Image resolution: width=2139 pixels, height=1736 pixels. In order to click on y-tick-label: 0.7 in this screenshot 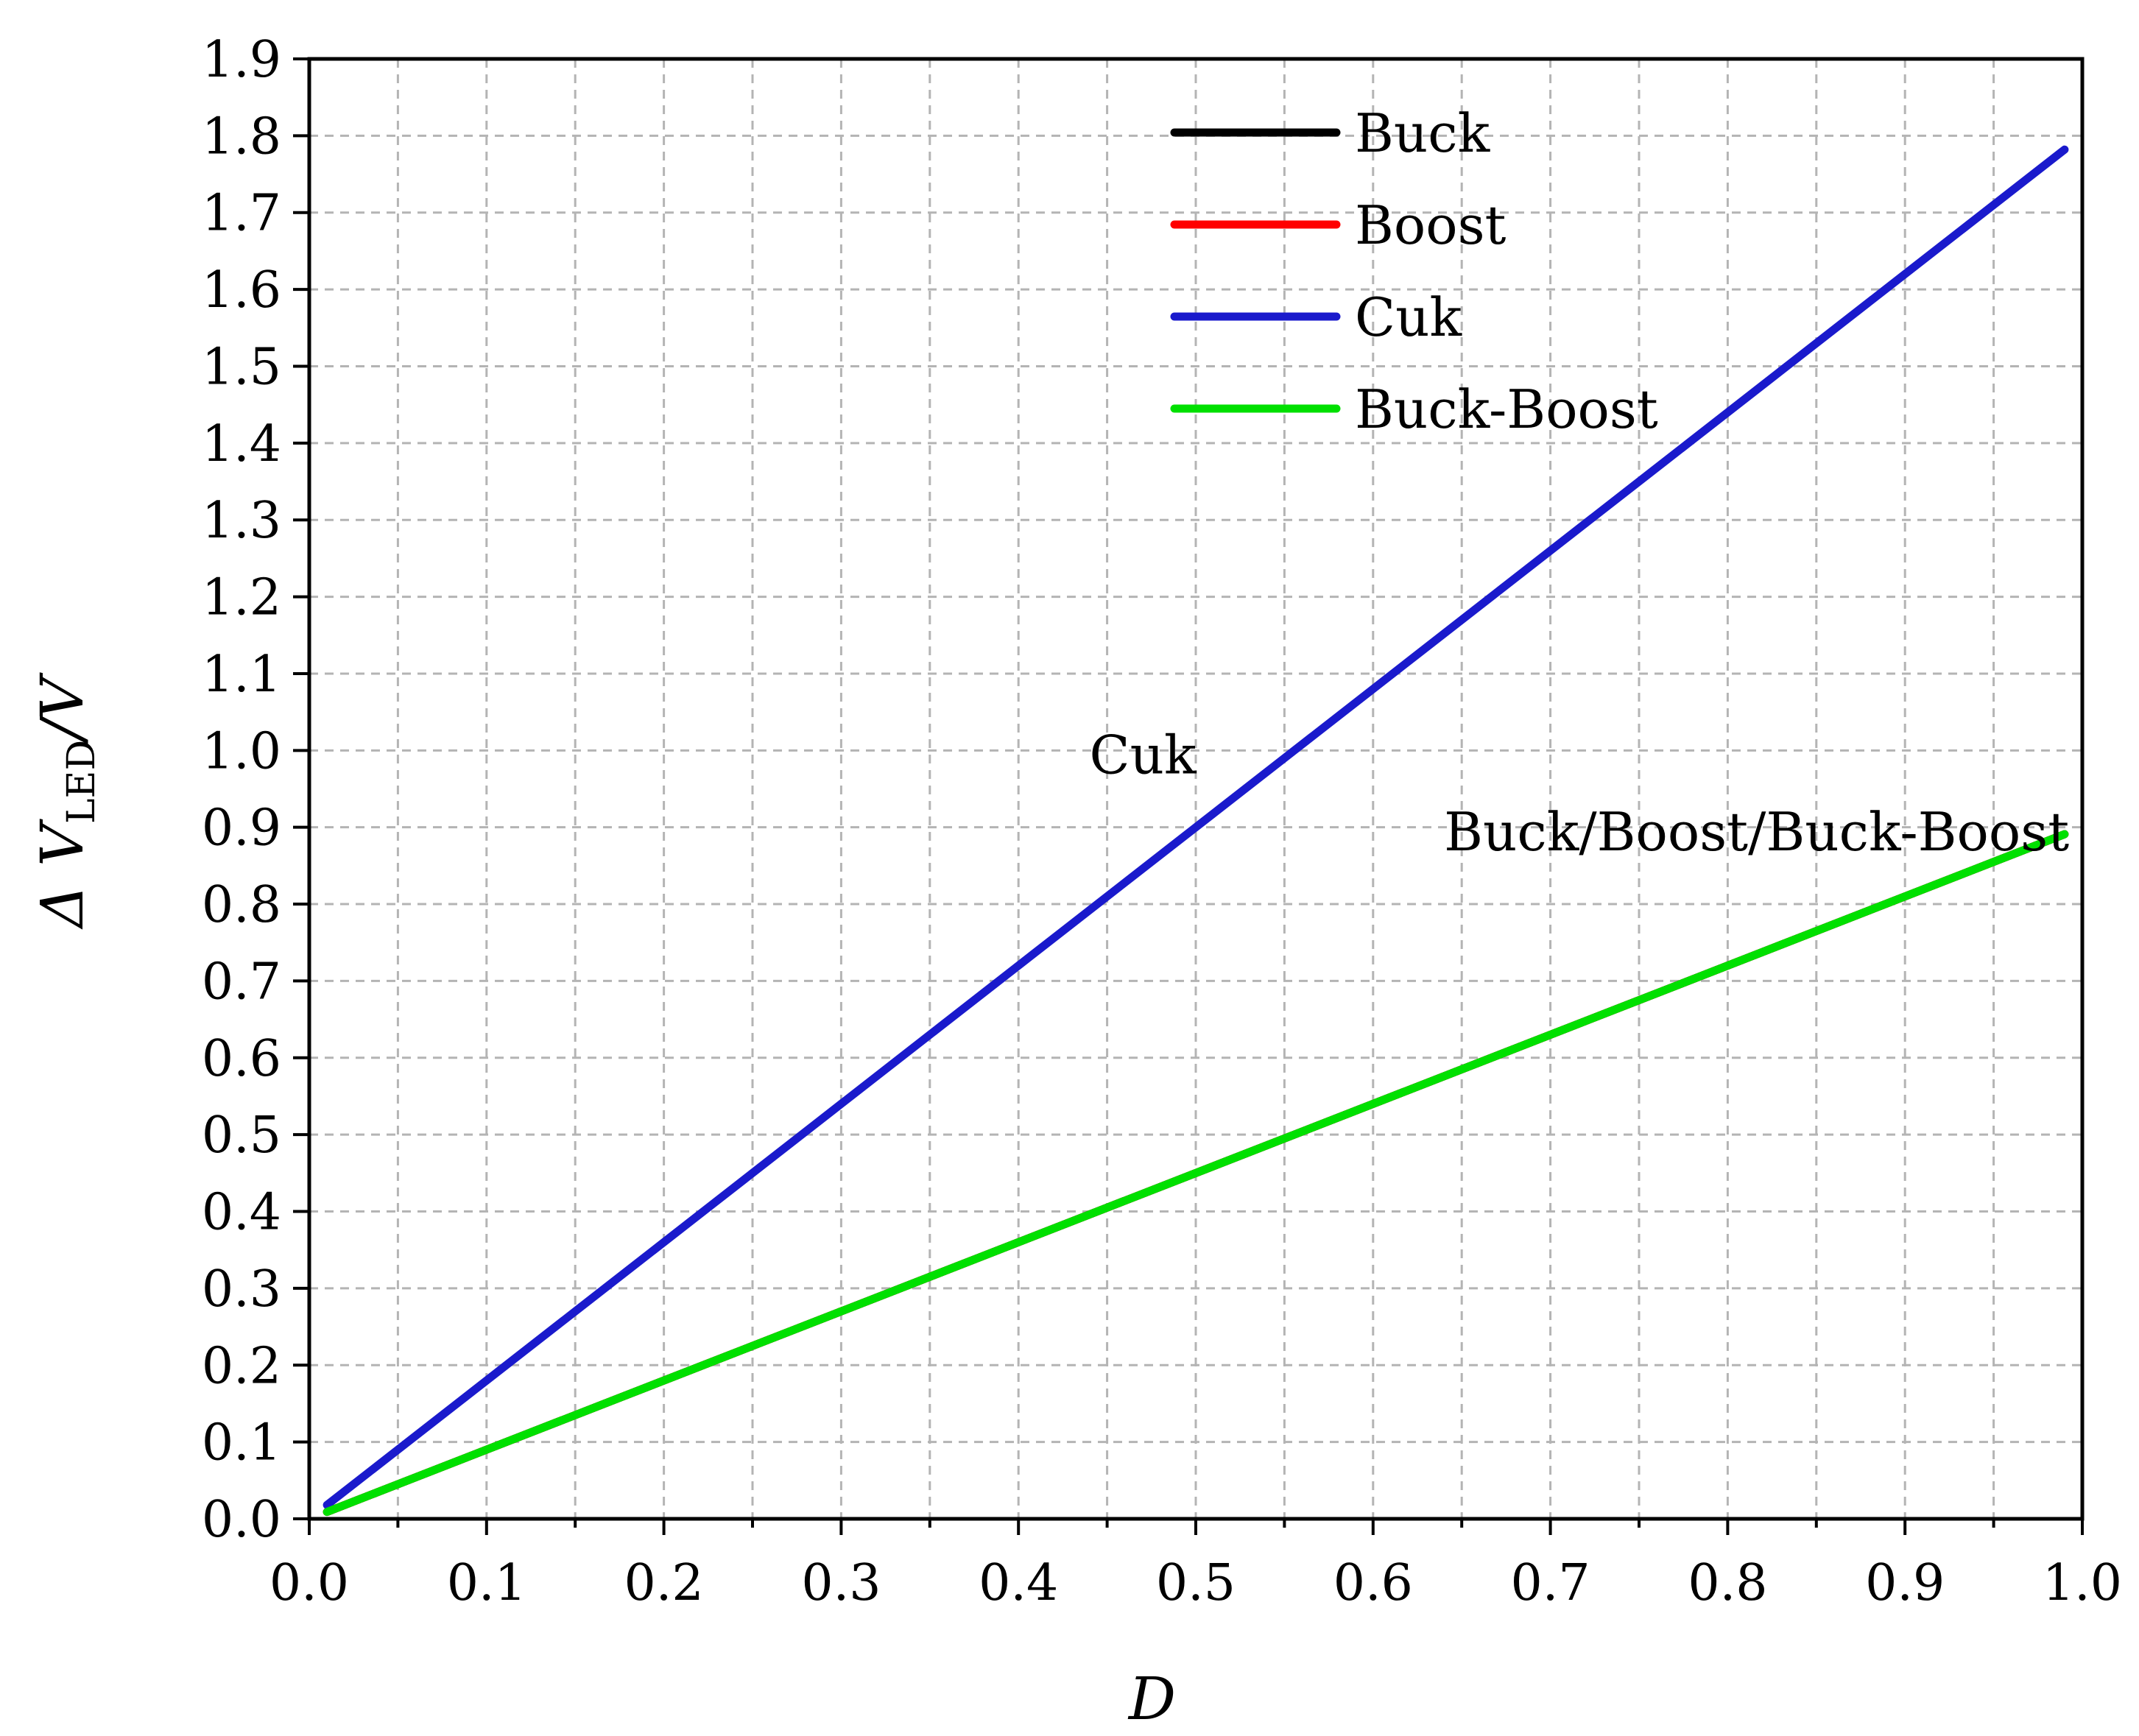, I will do `click(242, 982)`.